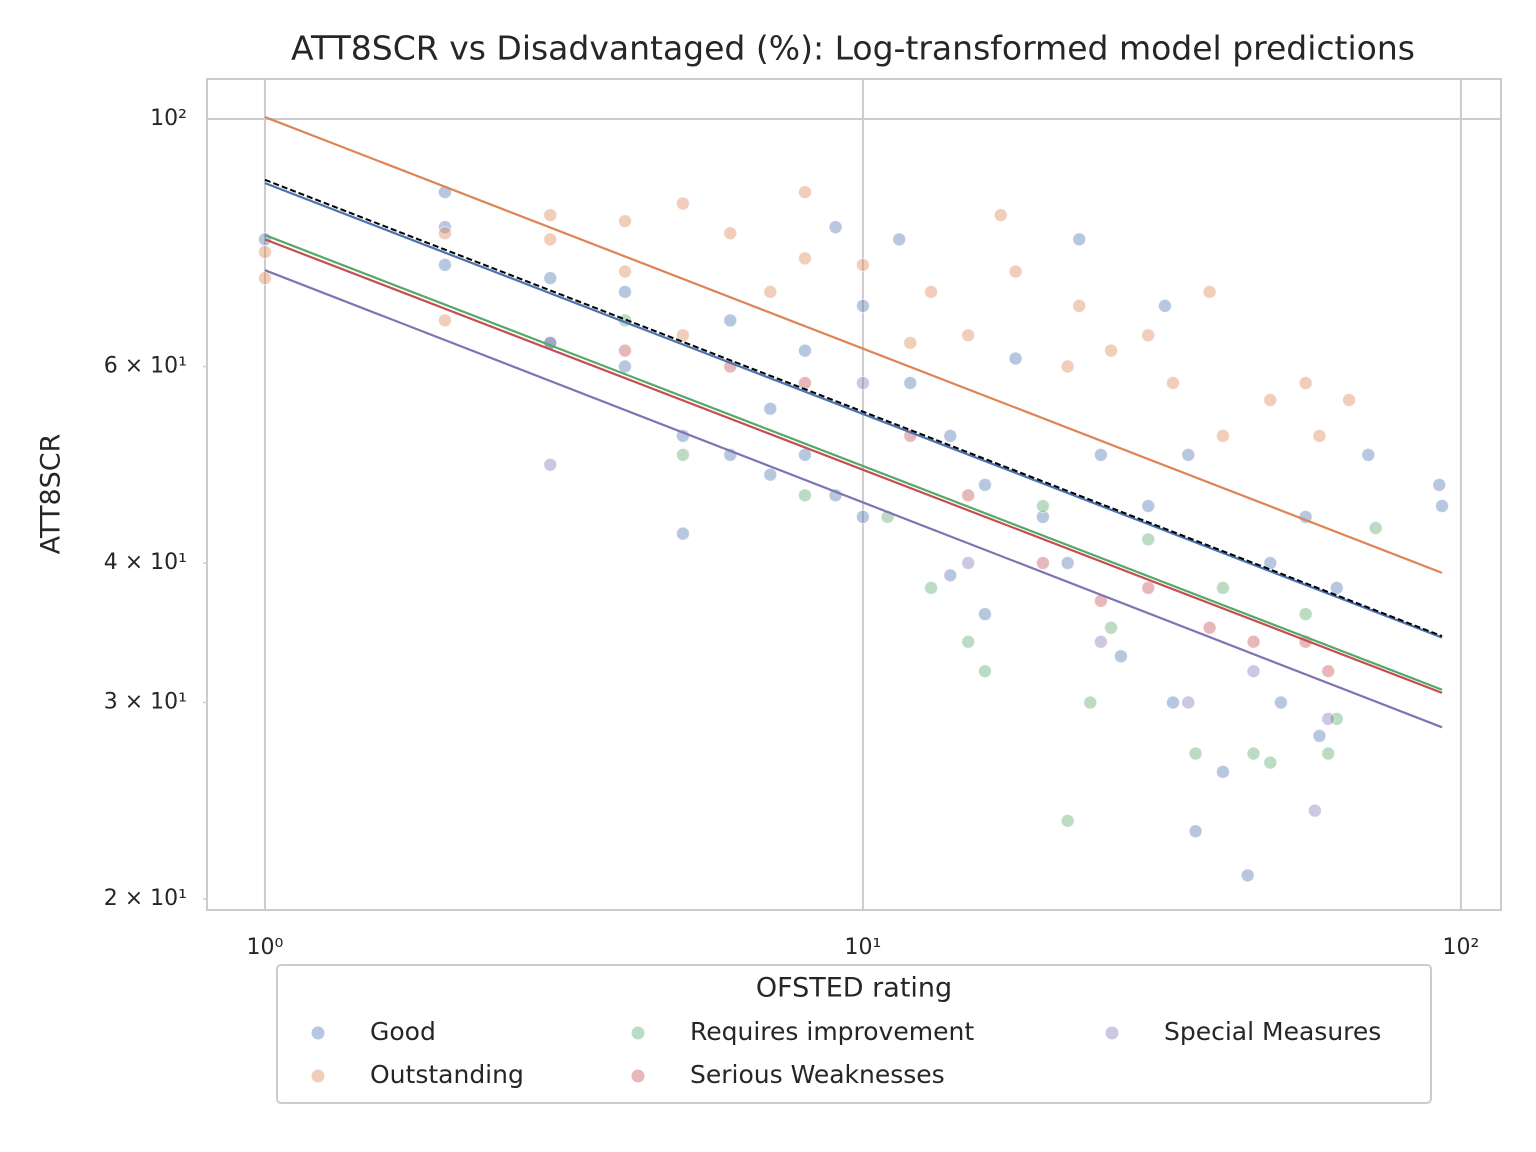 The image size is (1536, 1152). What do you see at coordinates (447, 1074) in the screenshot?
I see `legend-label: Outstanding` at bounding box center [447, 1074].